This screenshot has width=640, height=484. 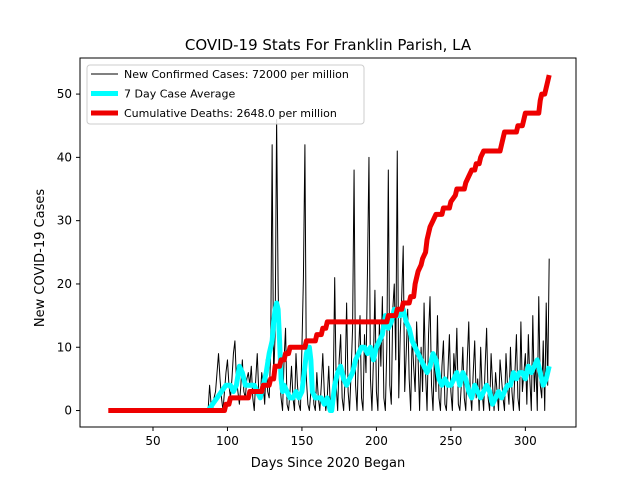 I want to click on y-tick-label: 0, so click(x=68, y=411).